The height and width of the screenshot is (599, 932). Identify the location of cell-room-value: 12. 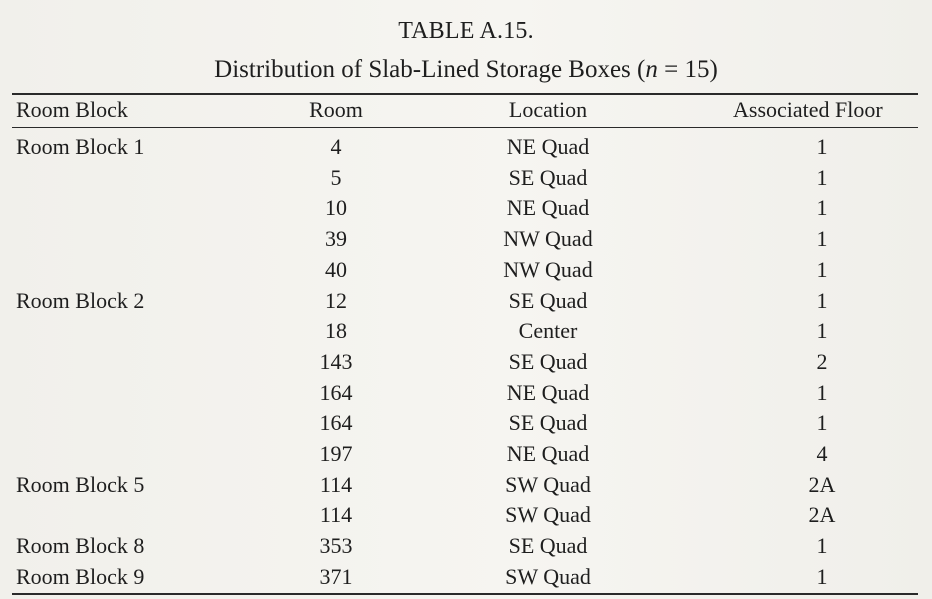
(336, 300).